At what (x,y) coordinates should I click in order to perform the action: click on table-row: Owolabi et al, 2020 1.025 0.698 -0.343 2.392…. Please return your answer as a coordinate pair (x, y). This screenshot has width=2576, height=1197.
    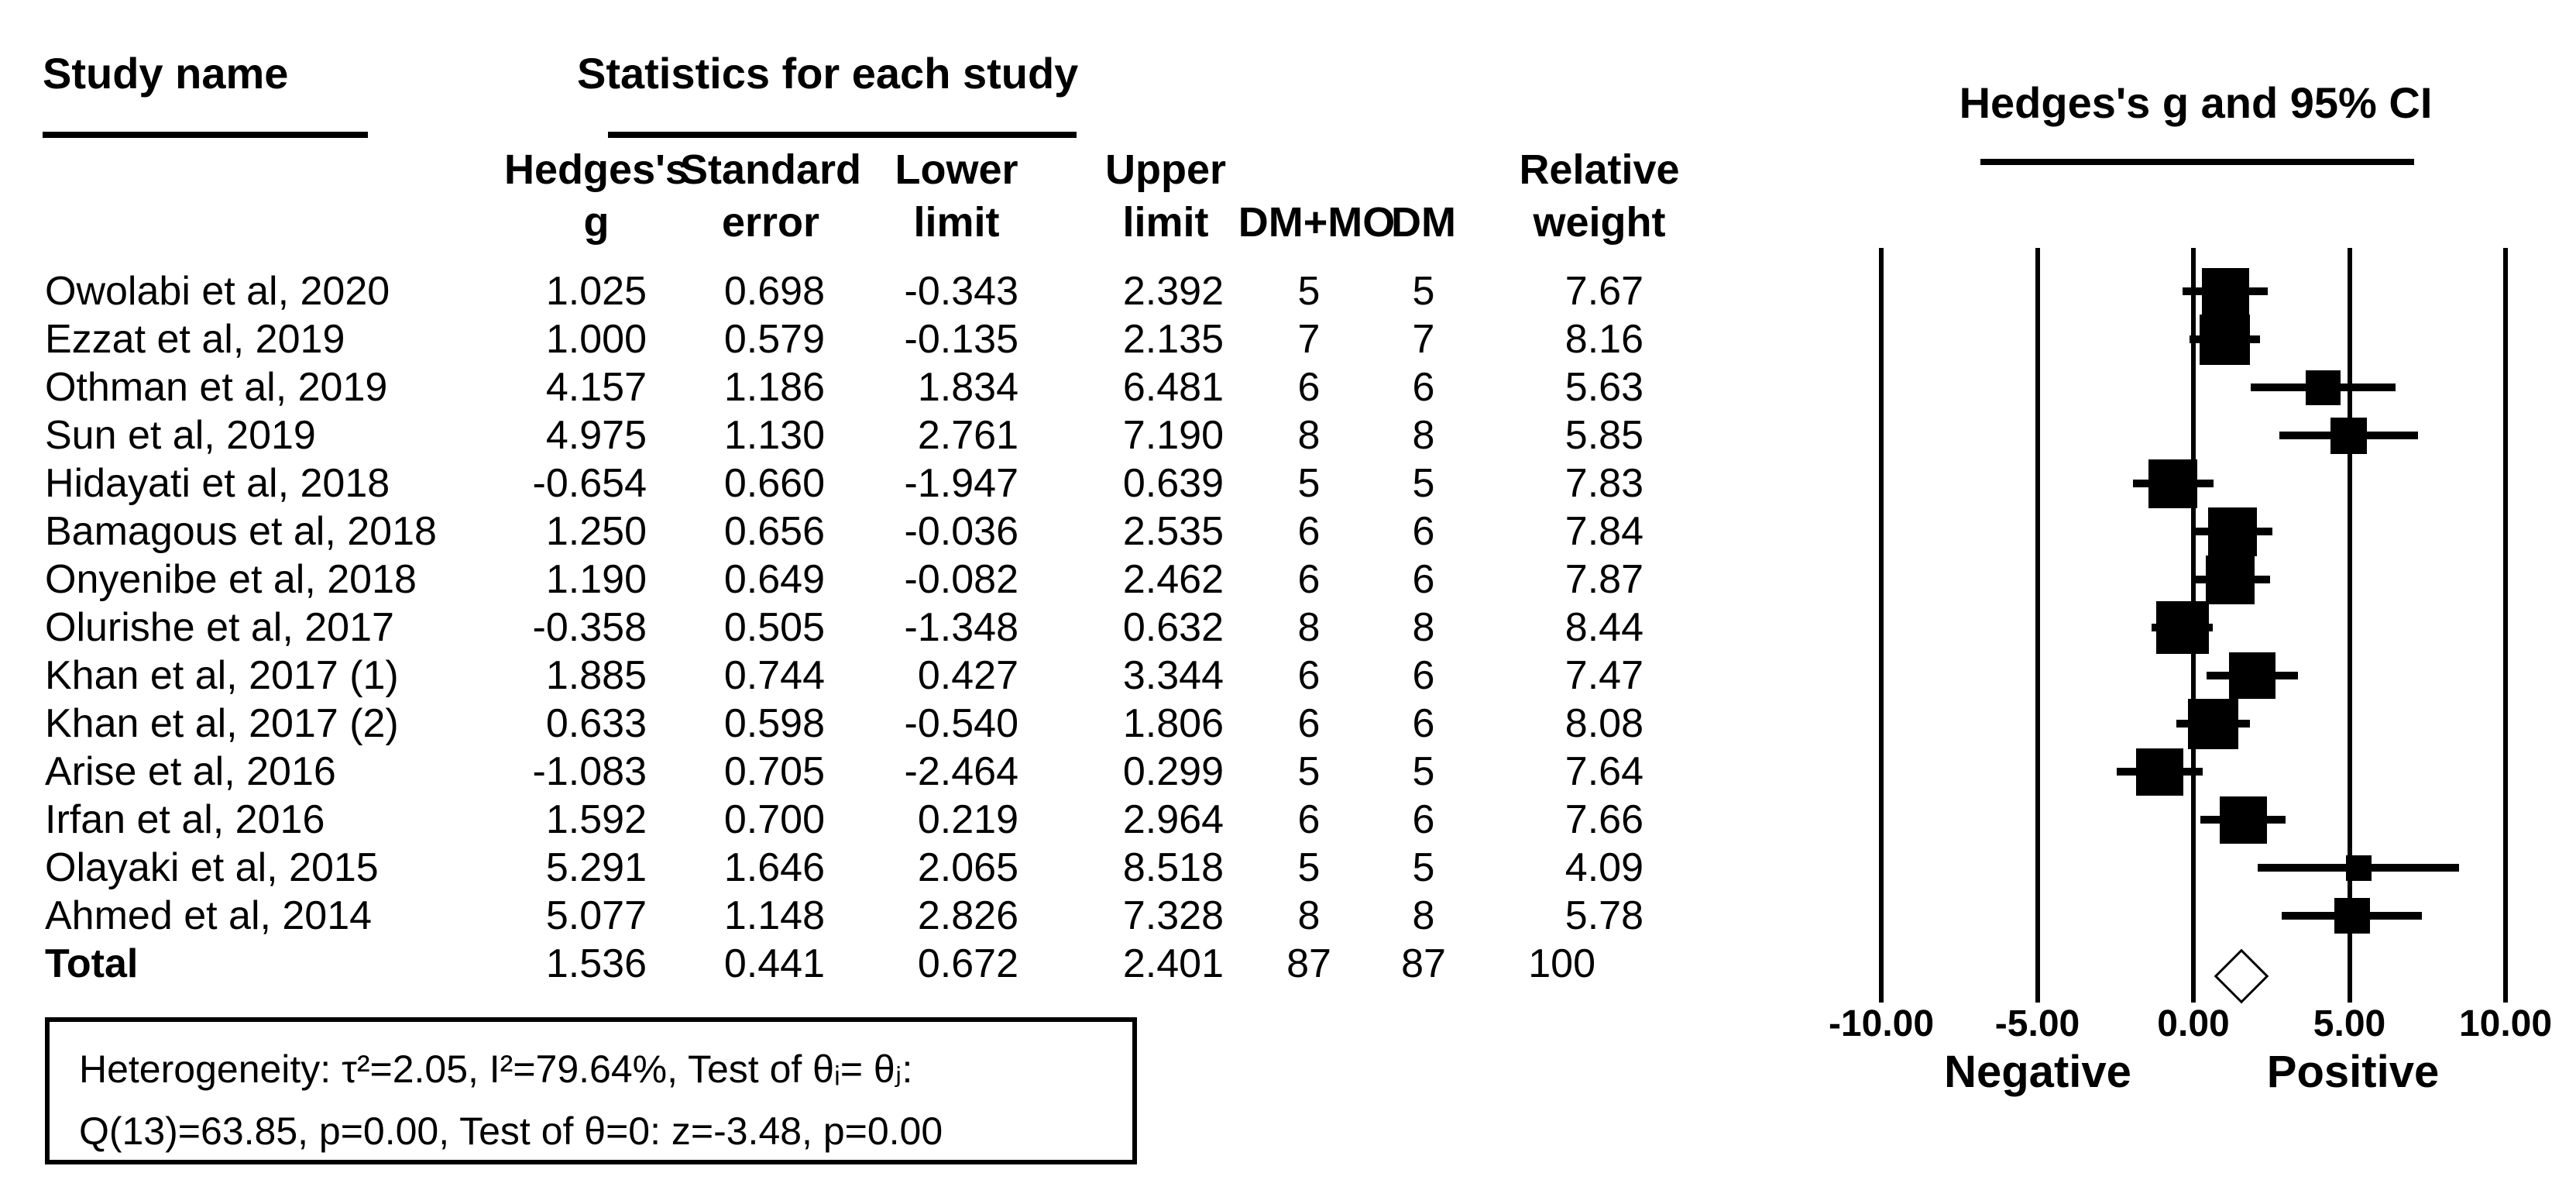
    Looking at the image, I should click on (852, 291).